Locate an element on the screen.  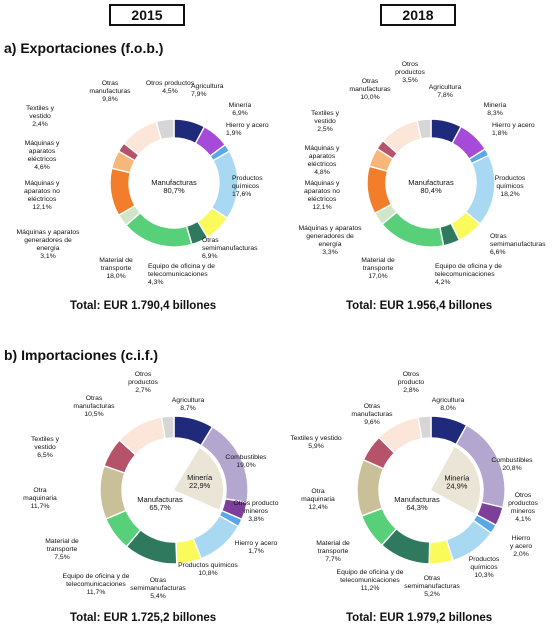
slice-label-agricultura: Otros producto 2,8% is located at coordinates (411, 382).